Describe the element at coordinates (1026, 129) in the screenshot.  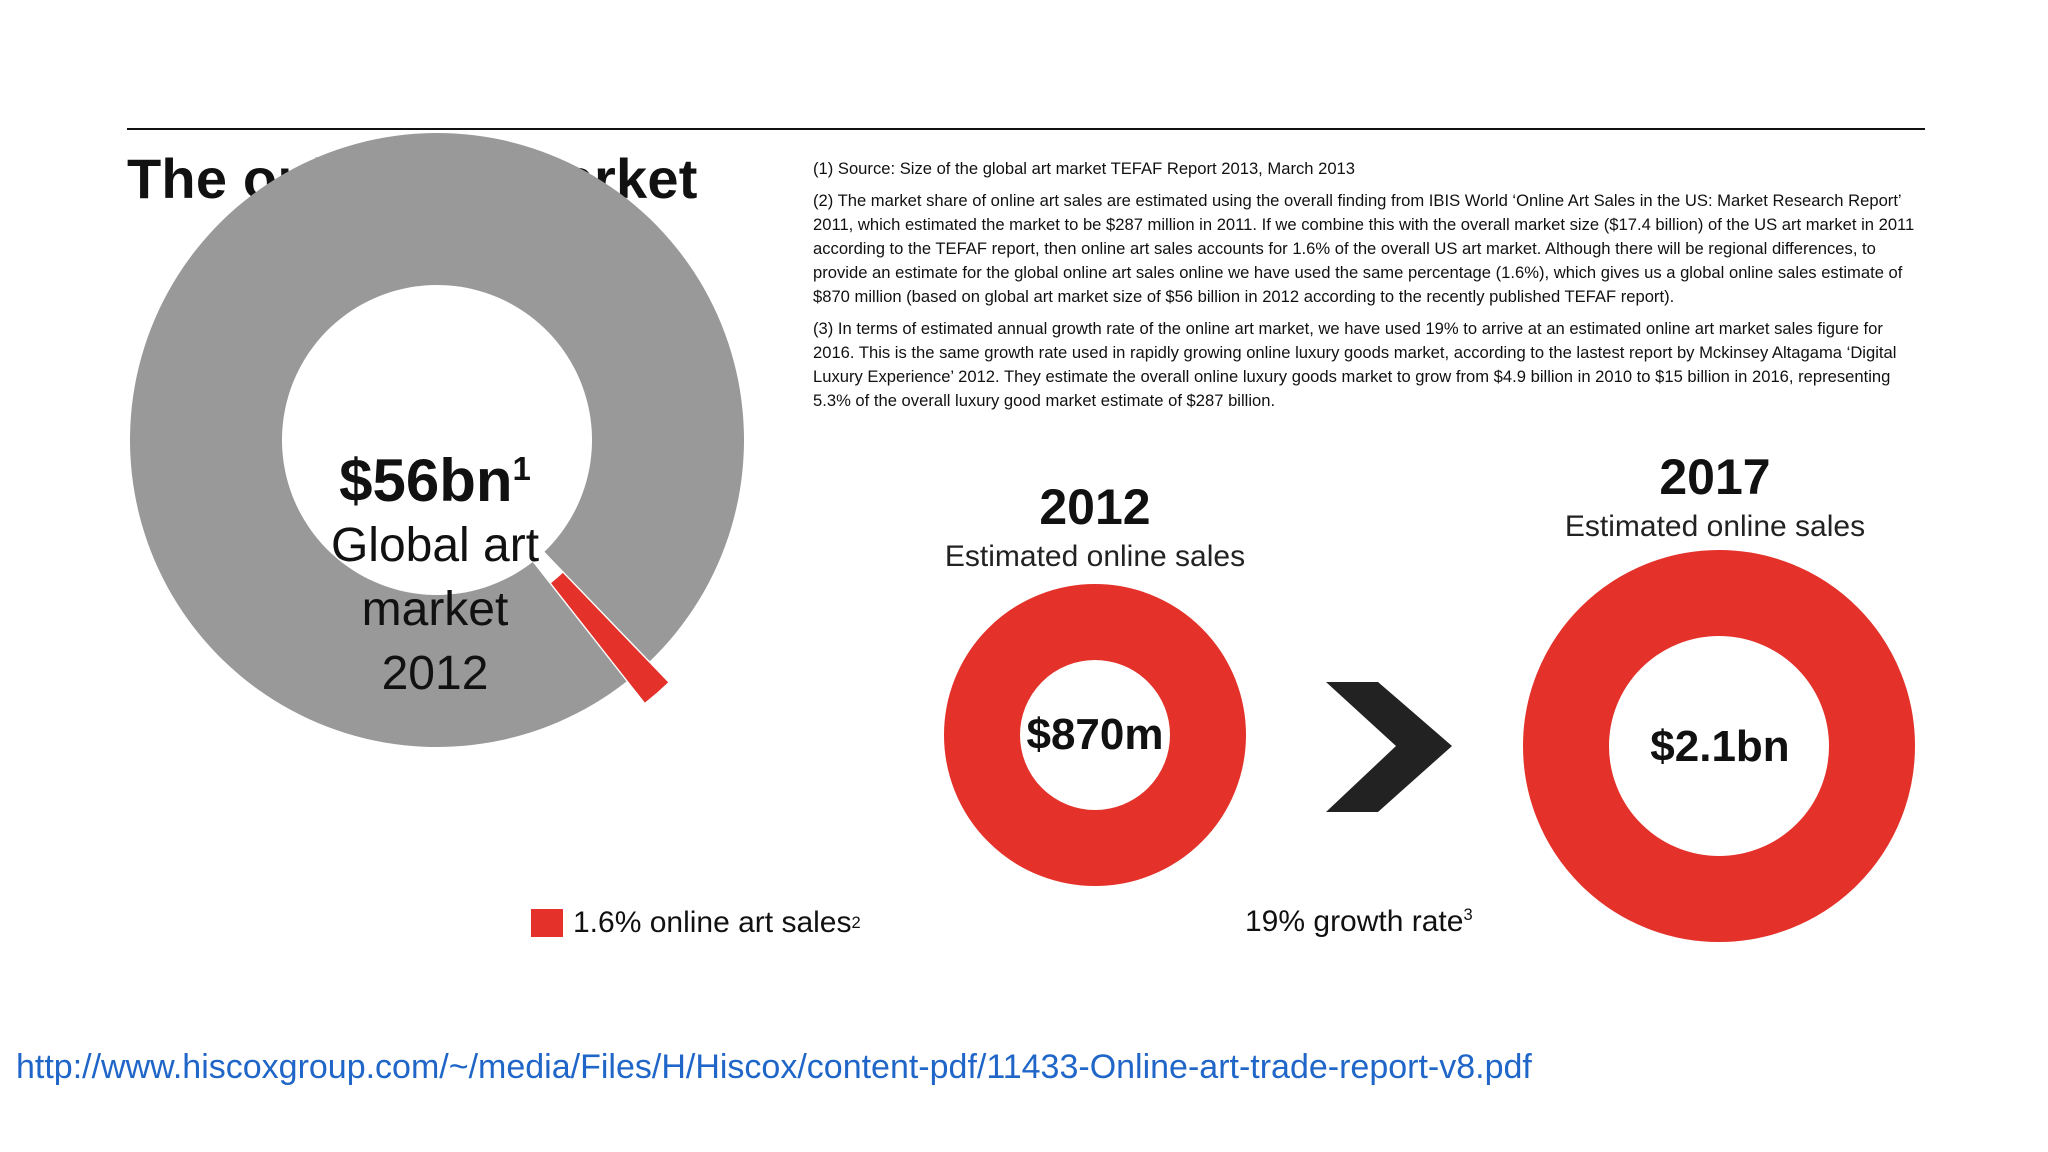
I see `top-rule` at that location.